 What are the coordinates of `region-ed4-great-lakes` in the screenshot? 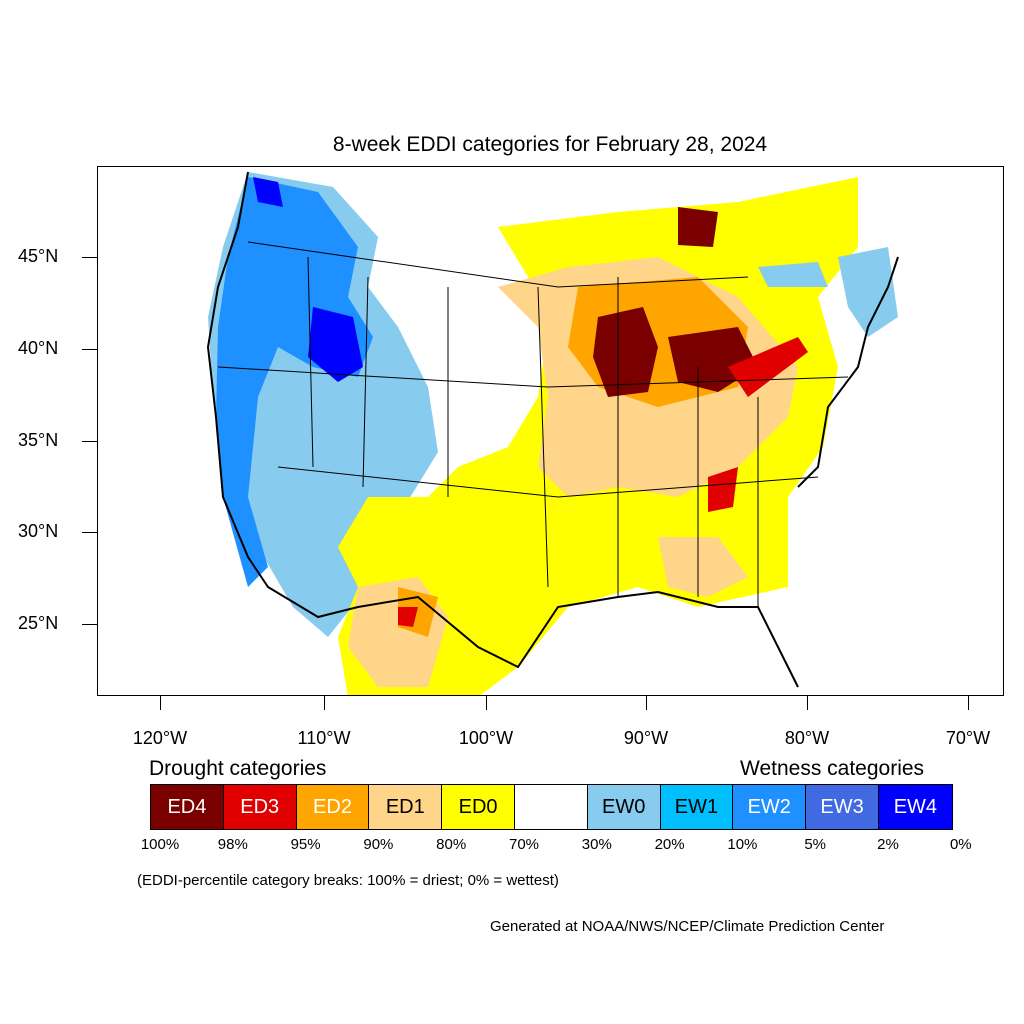 It's located at (675, 302).